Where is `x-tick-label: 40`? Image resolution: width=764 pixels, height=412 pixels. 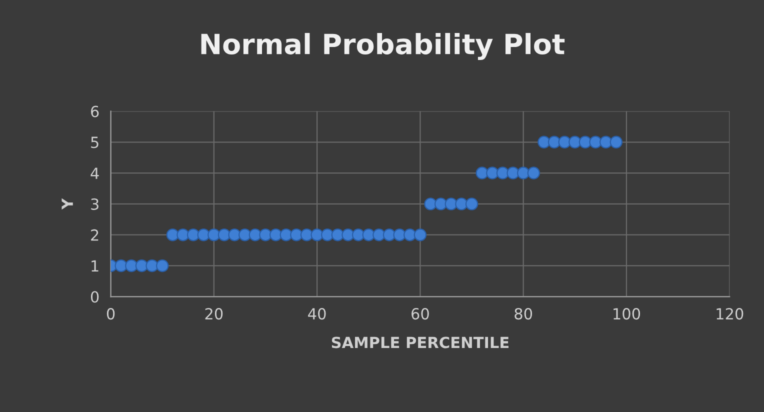
x-tick-label: 40 is located at coordinates (317, 314).